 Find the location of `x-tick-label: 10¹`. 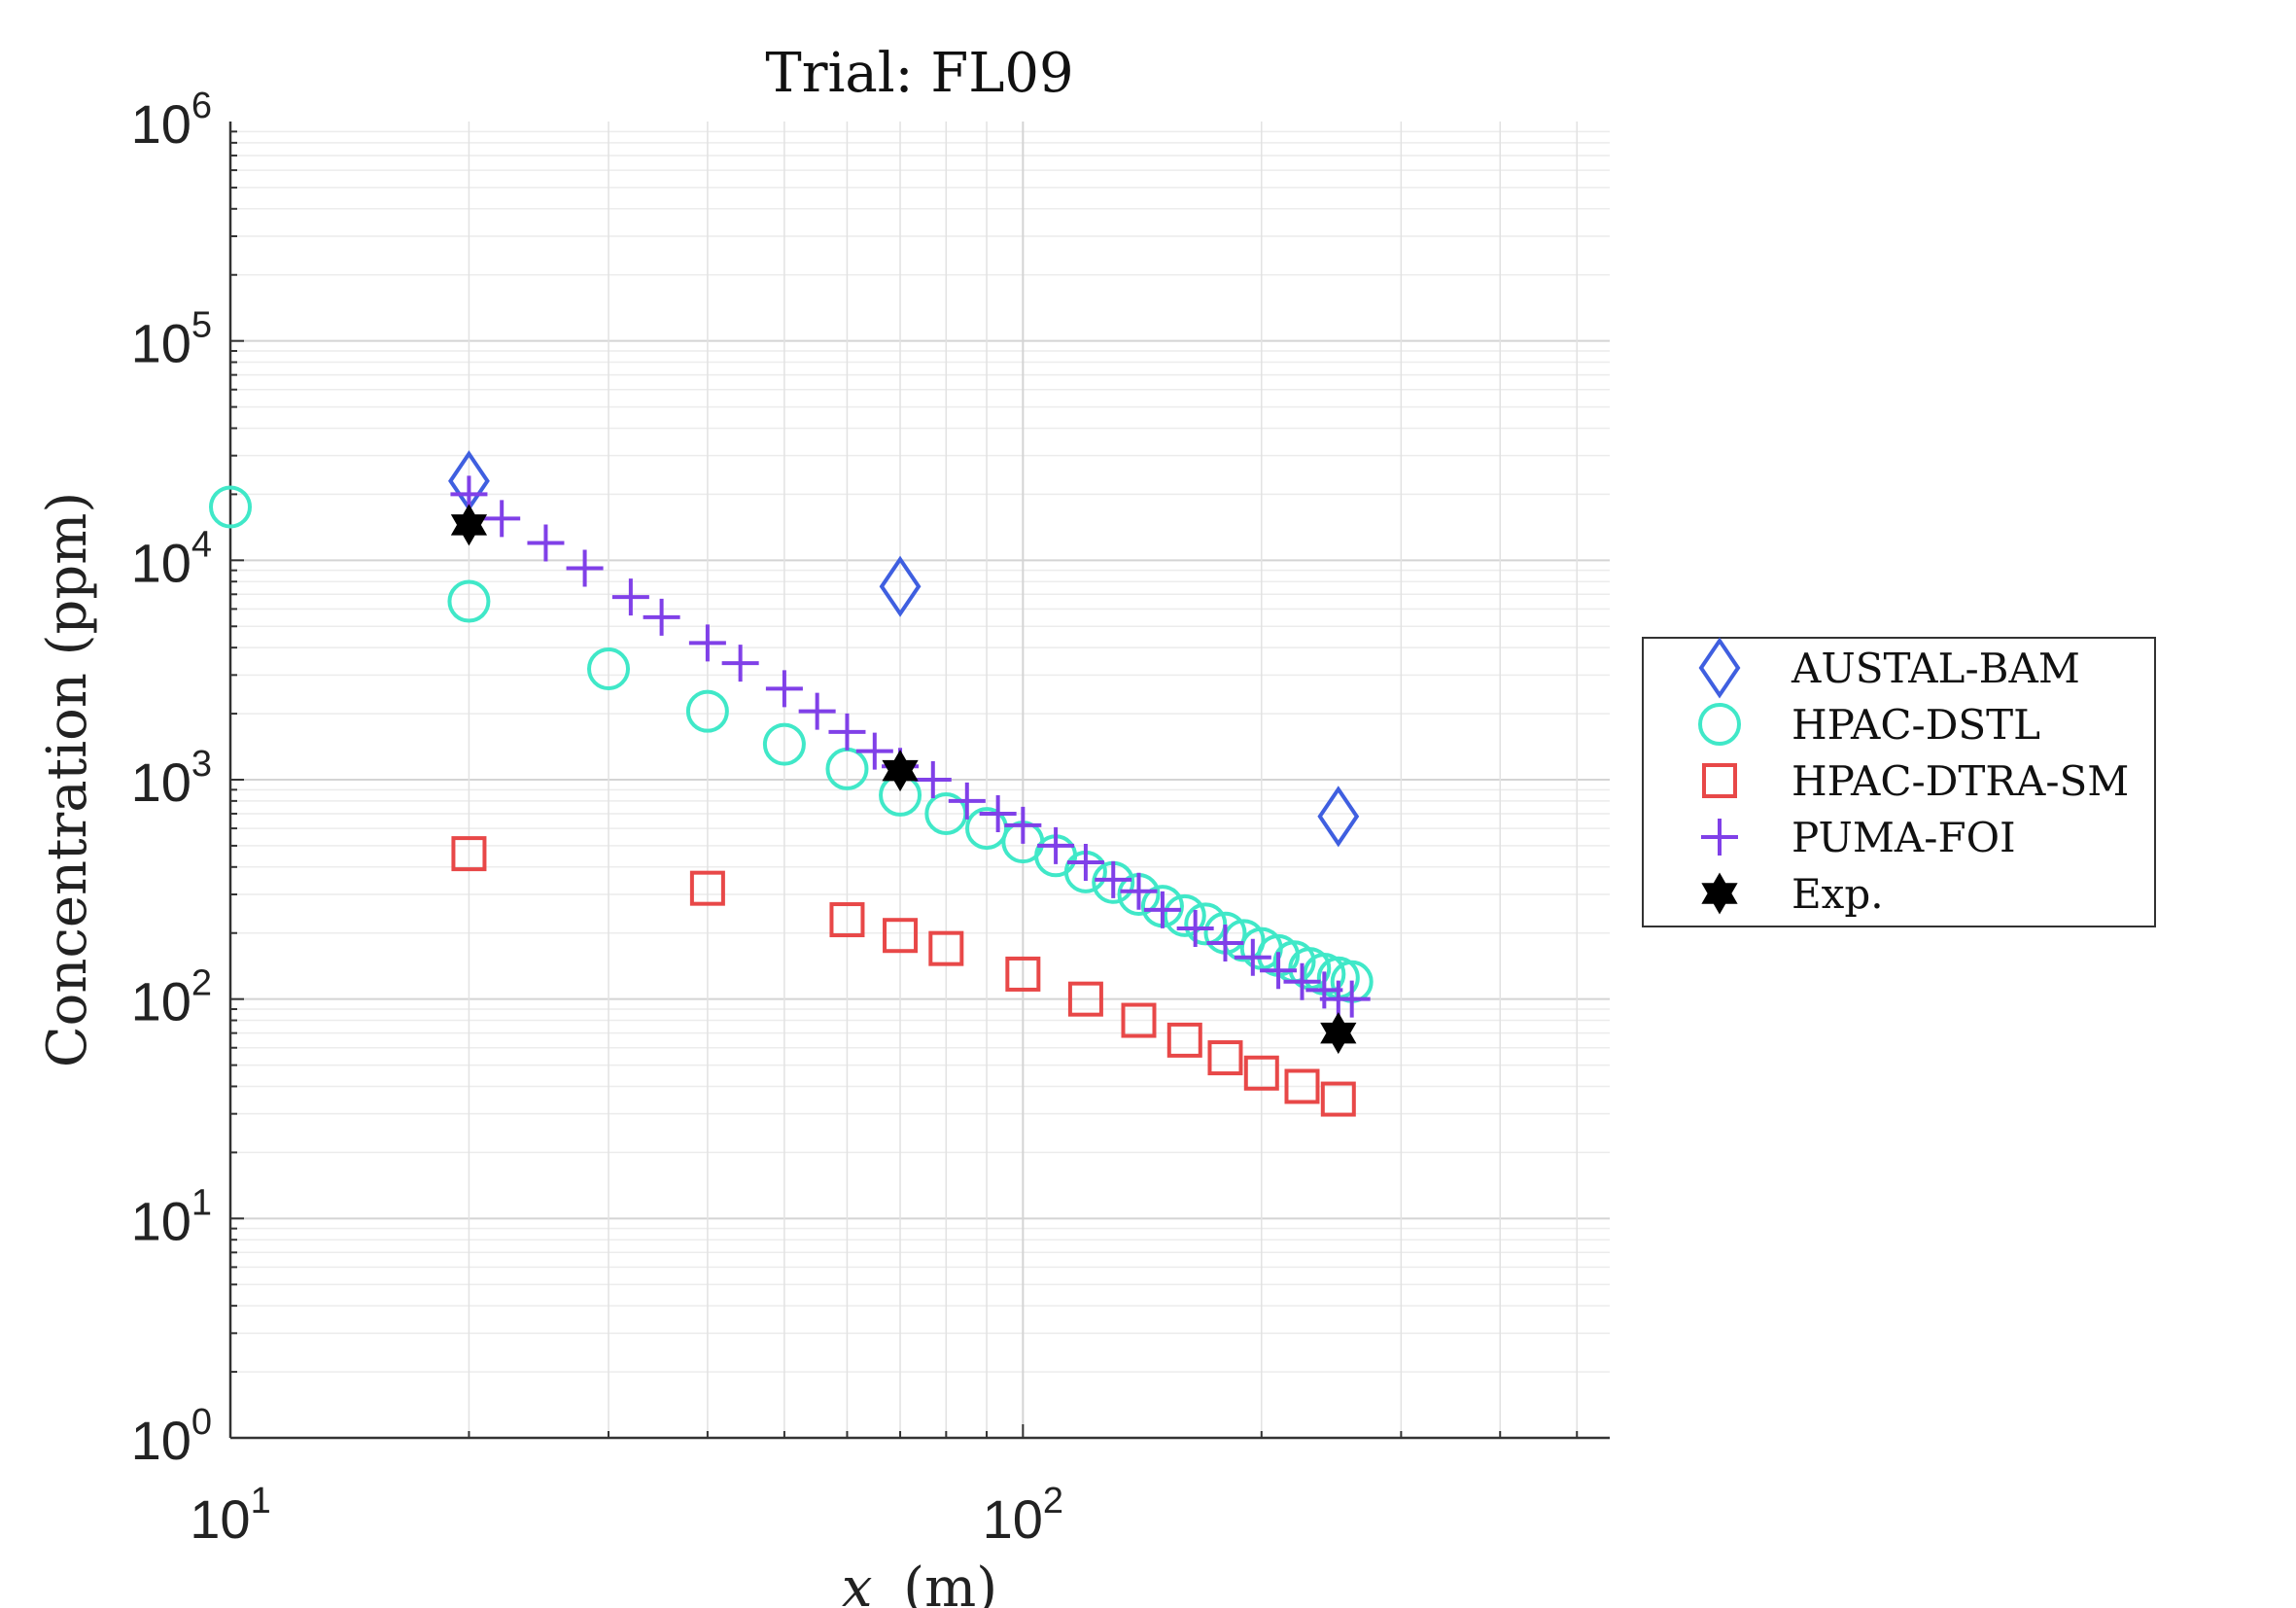

x-tick-label: 10¹ is located at coordinates (230, 1515).